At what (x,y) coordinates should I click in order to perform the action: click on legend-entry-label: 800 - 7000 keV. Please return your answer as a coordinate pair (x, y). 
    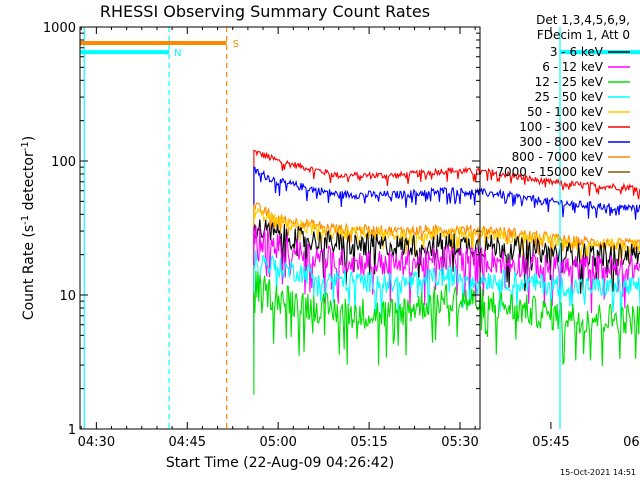
    Looking at the image, I should click on (558, 157).